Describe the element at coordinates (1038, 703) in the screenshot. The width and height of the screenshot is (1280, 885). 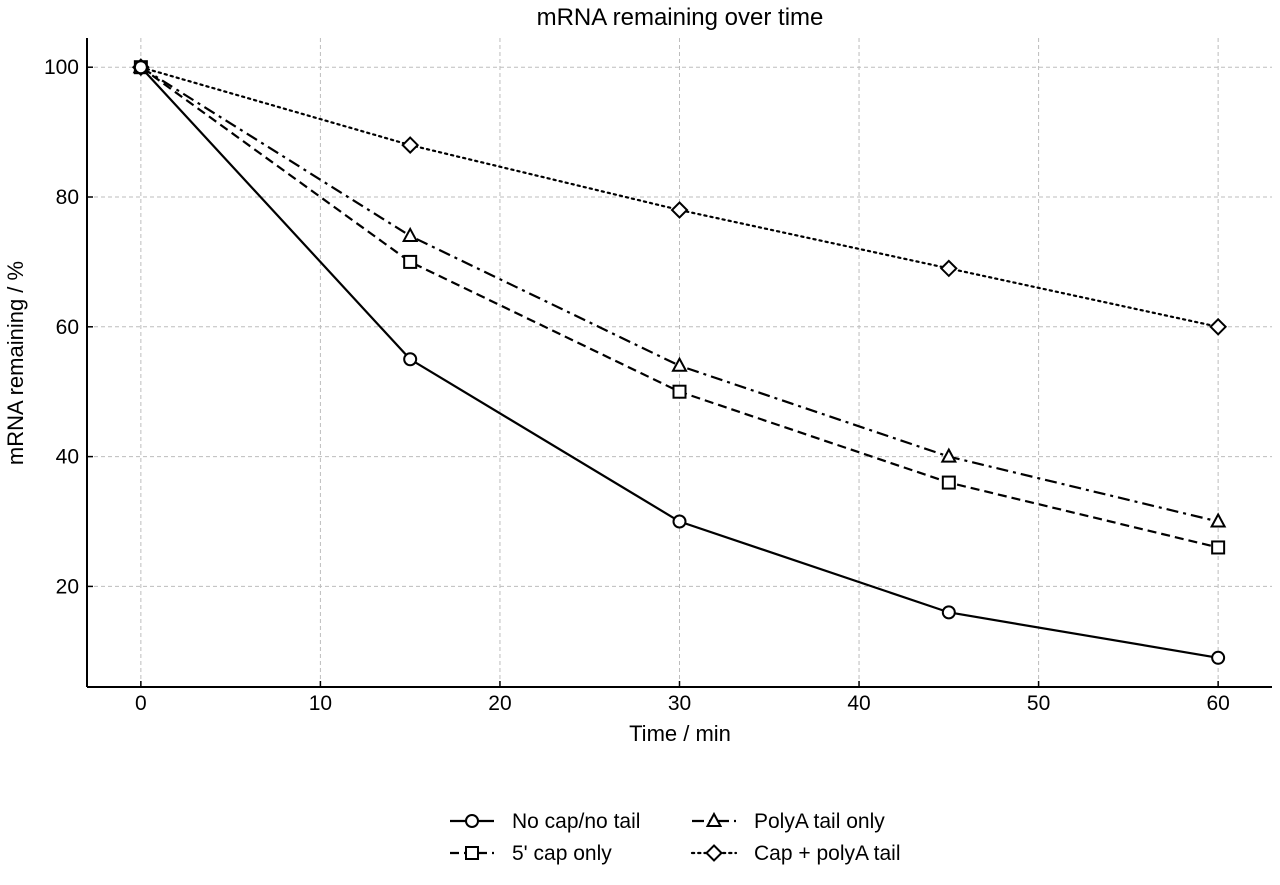
I see `x-tick-label: 50` at that location.